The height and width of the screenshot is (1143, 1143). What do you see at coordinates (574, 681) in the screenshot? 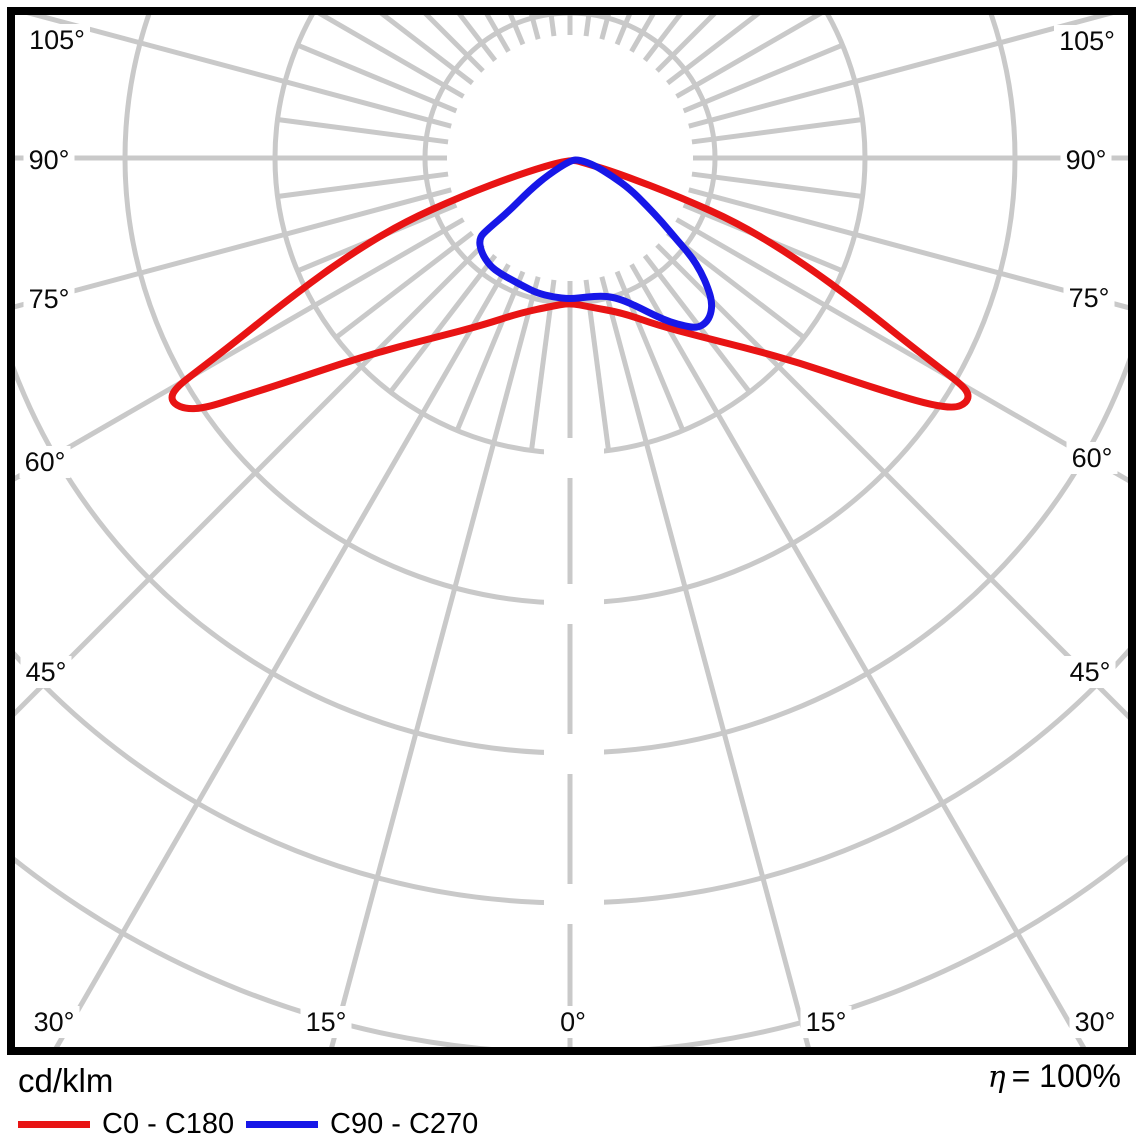
I see `axis-label-gaps` at bounding box center [574, 681].